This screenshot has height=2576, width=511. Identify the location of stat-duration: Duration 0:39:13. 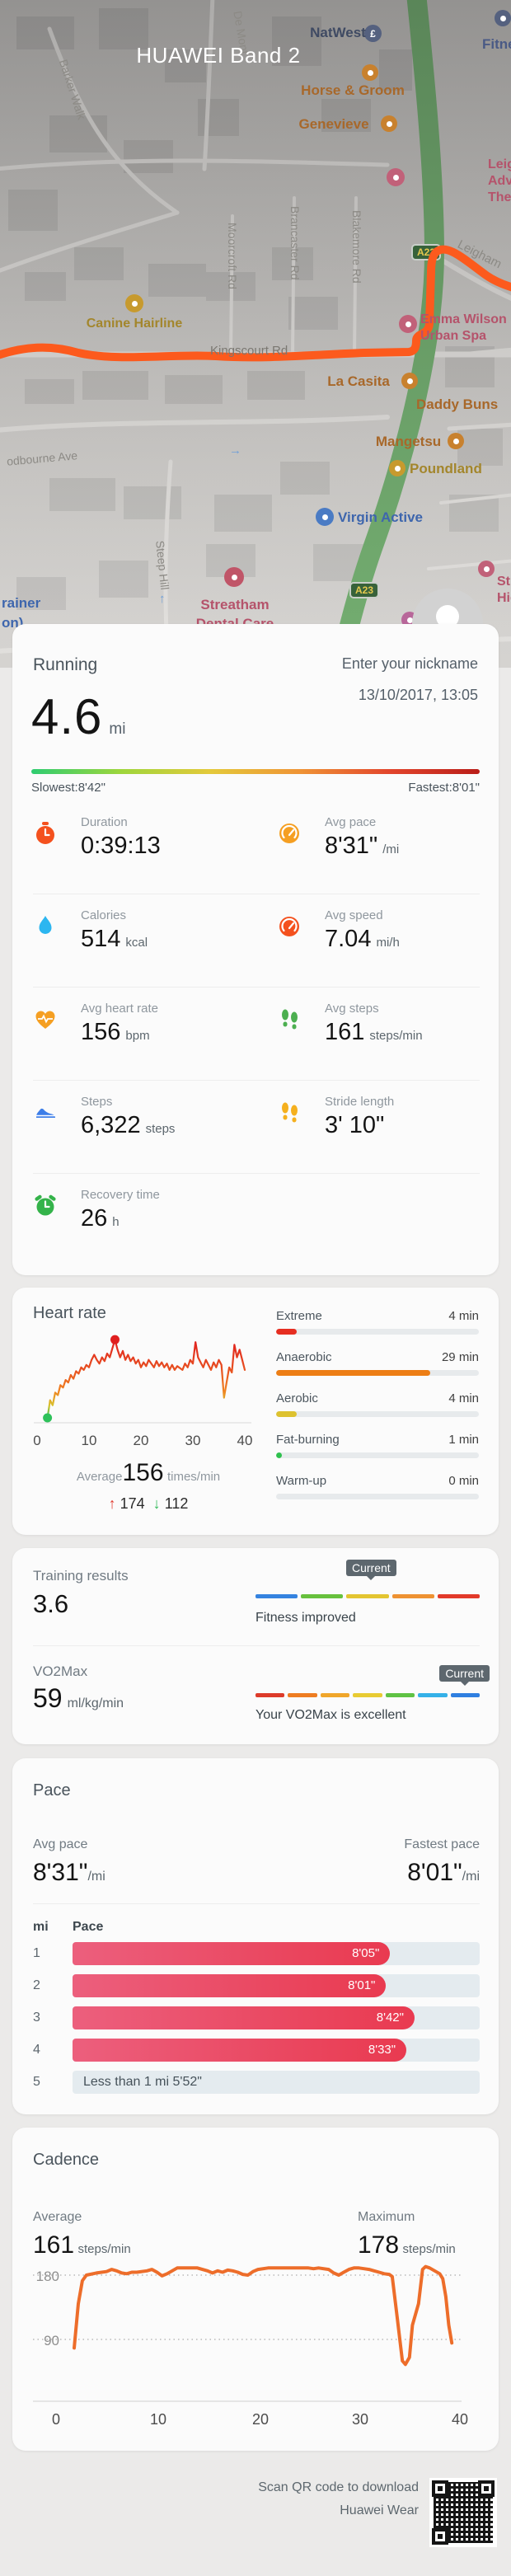
(144, 848).